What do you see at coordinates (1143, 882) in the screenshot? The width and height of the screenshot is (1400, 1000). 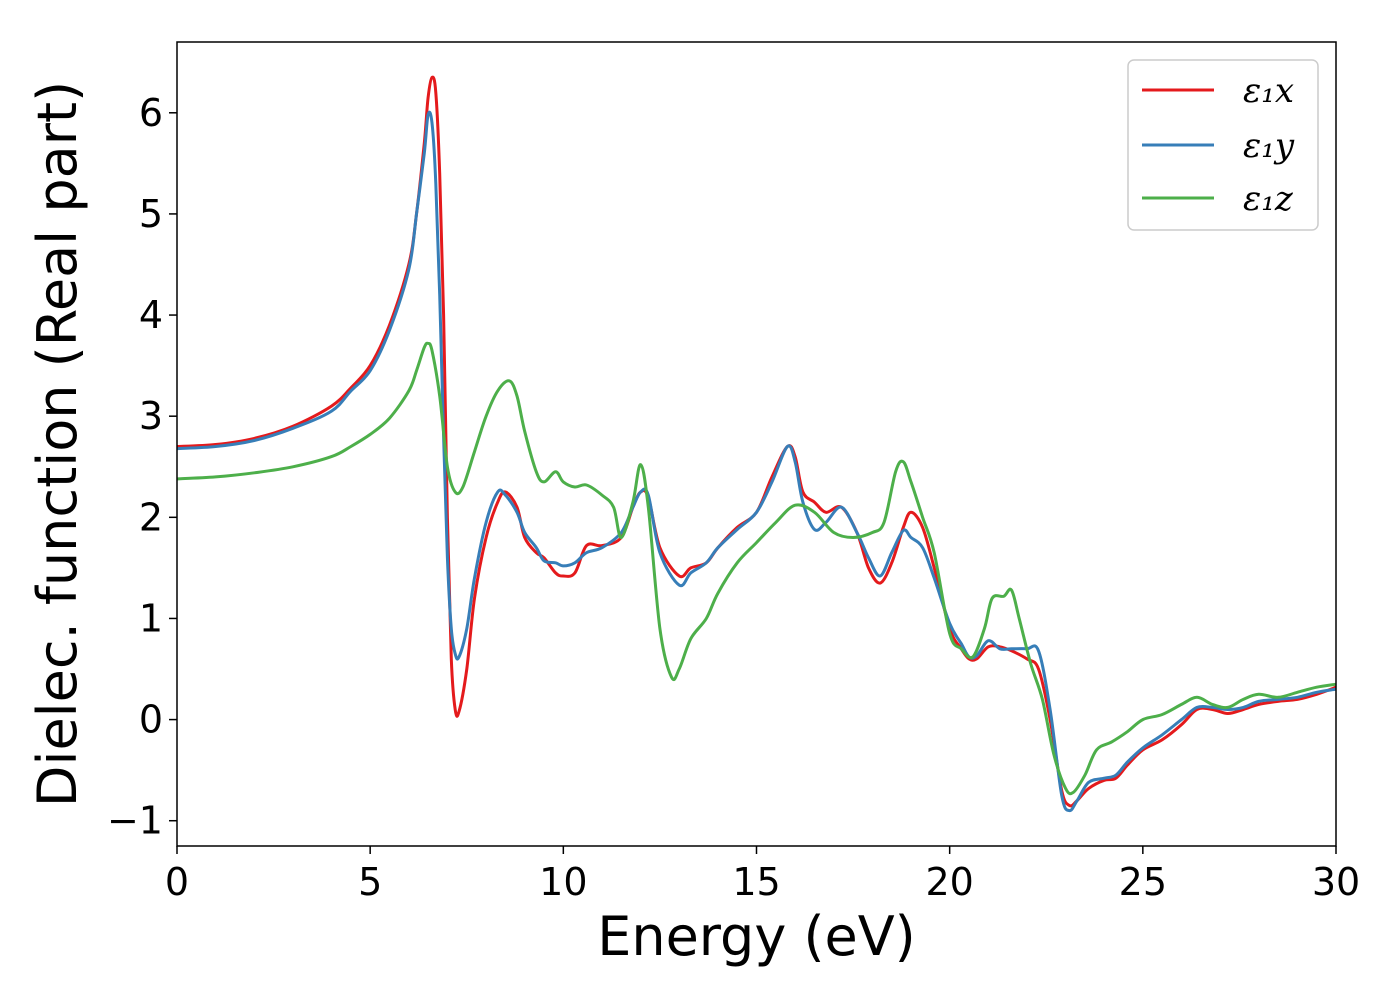 I see `x-tick-label: 25` at bounding box center [1143, 882].